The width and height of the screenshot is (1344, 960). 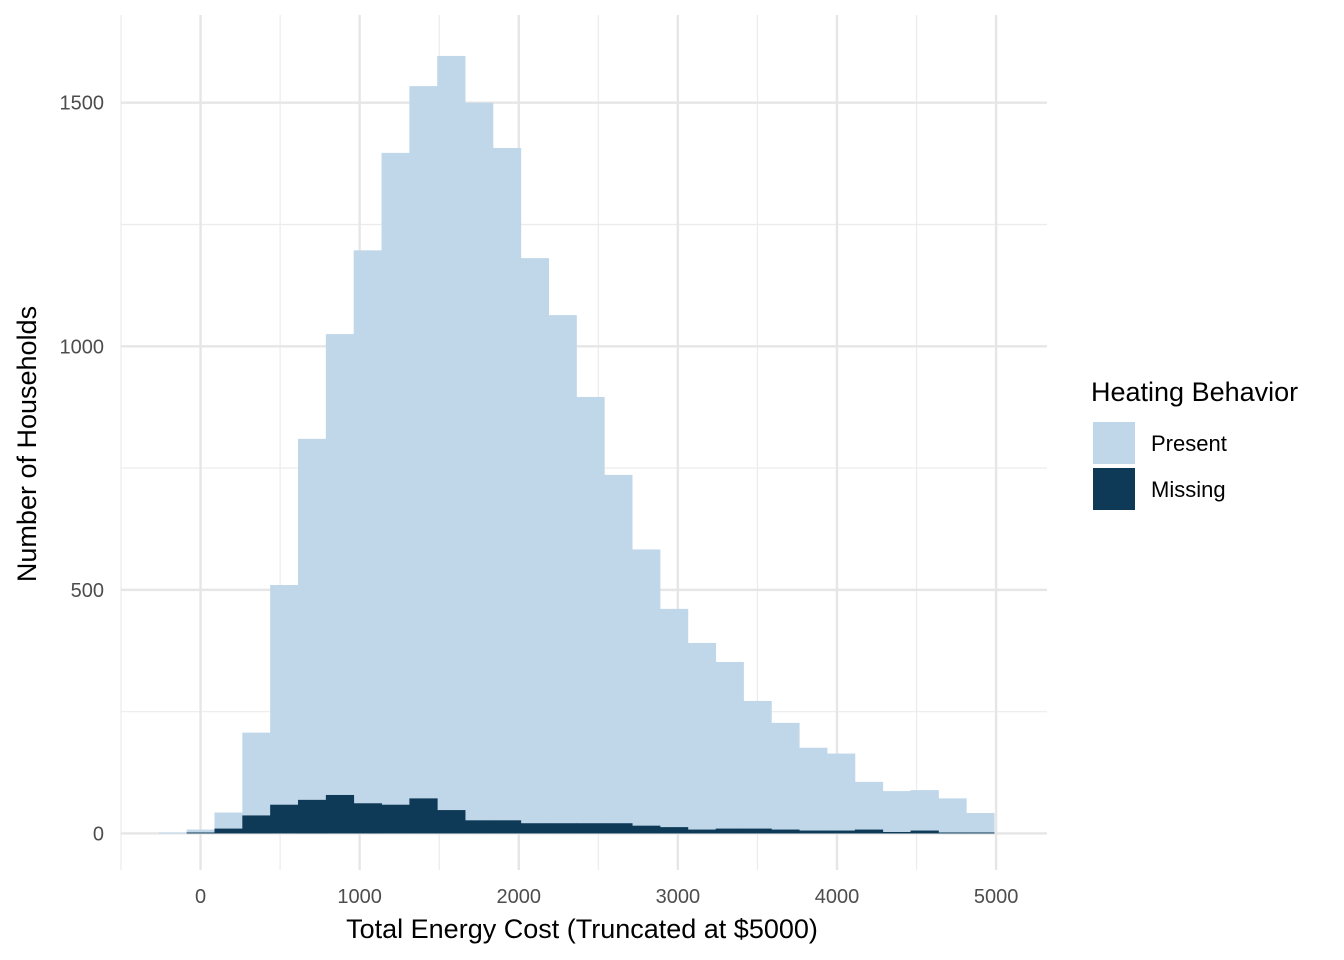 I want to click on legend-key-present, so click(x=1114, y=443).